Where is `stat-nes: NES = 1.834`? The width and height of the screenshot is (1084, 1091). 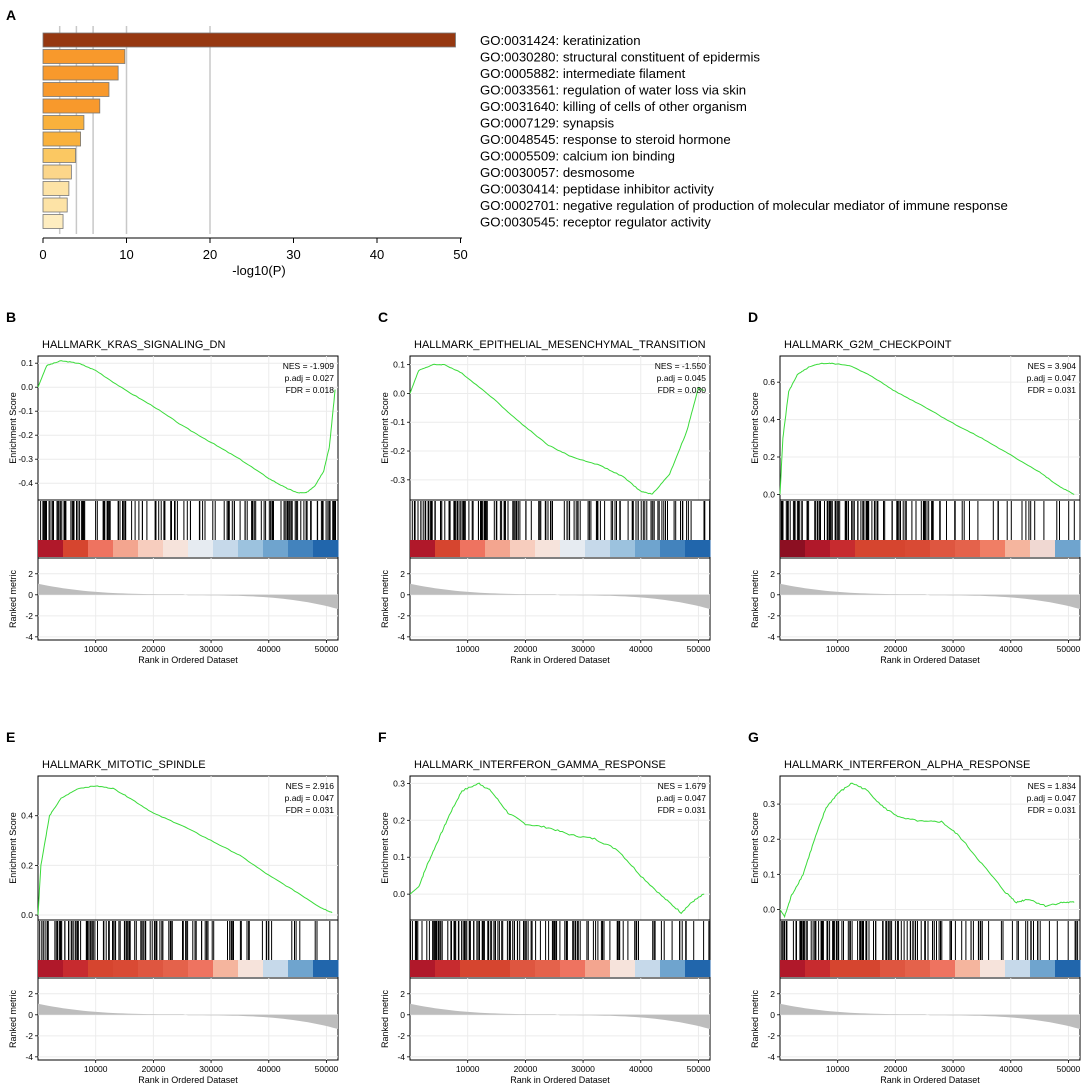
stat-nes: NES = 1.834 is located at coordinates (1052, 786).